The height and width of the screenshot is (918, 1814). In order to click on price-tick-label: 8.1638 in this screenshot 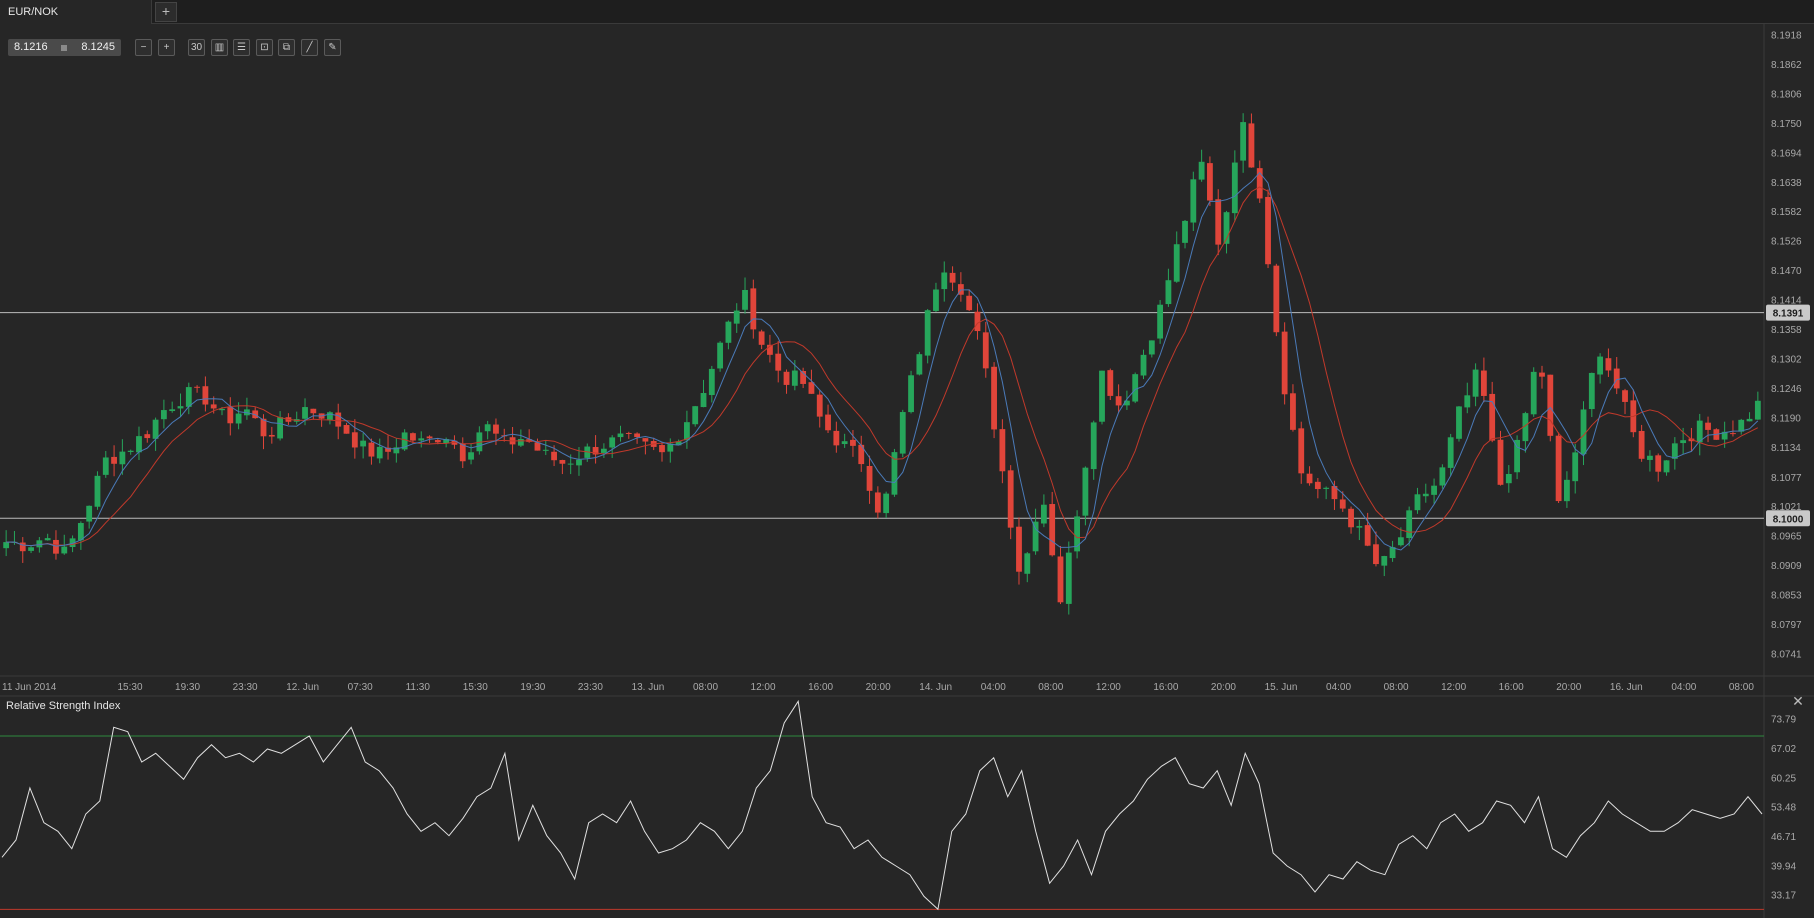, I will do `click(1786, 183)`.